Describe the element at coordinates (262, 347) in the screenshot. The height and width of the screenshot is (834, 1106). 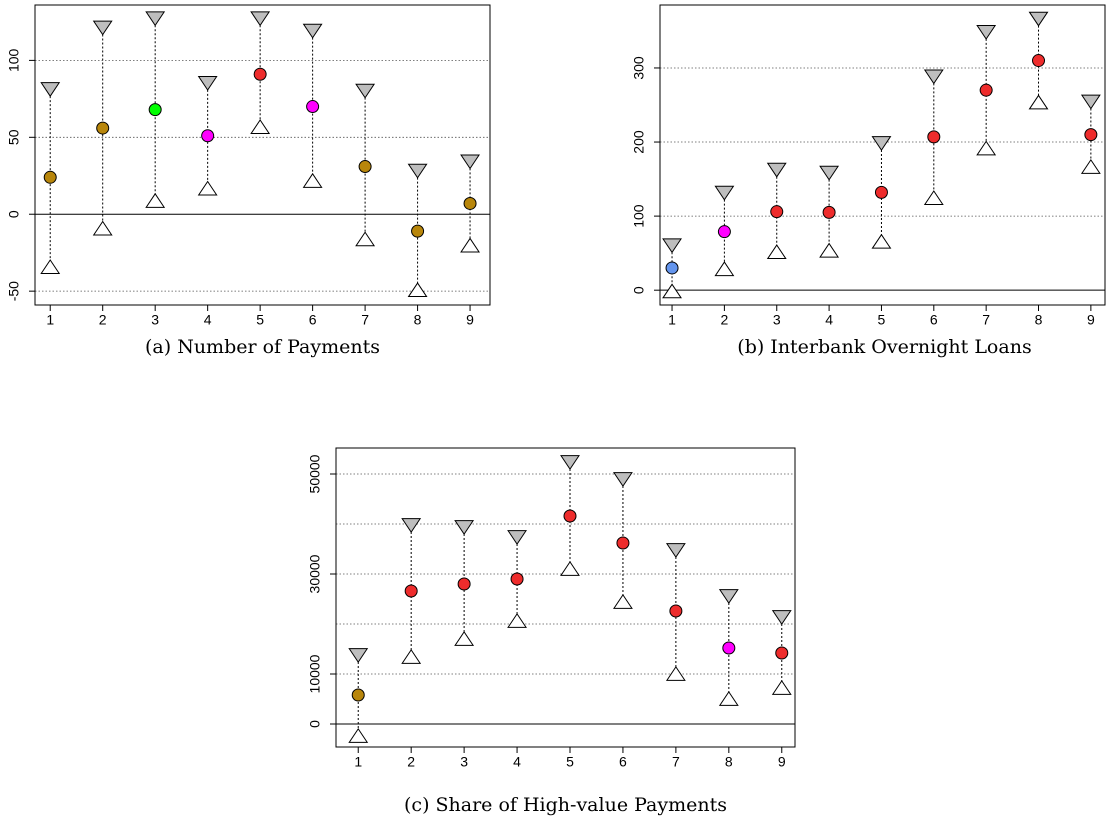
I see `caption: (a) Number of Payments` at that location.